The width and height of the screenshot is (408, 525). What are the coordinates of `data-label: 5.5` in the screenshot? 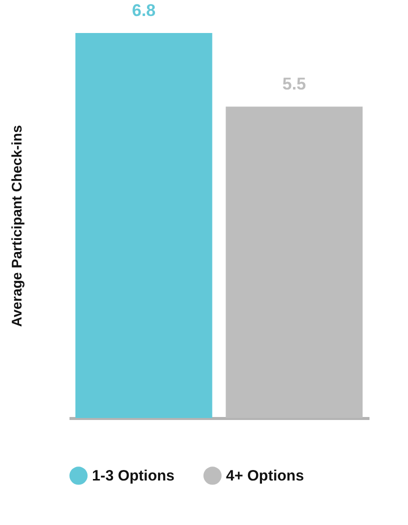 It's located at (294, 84).